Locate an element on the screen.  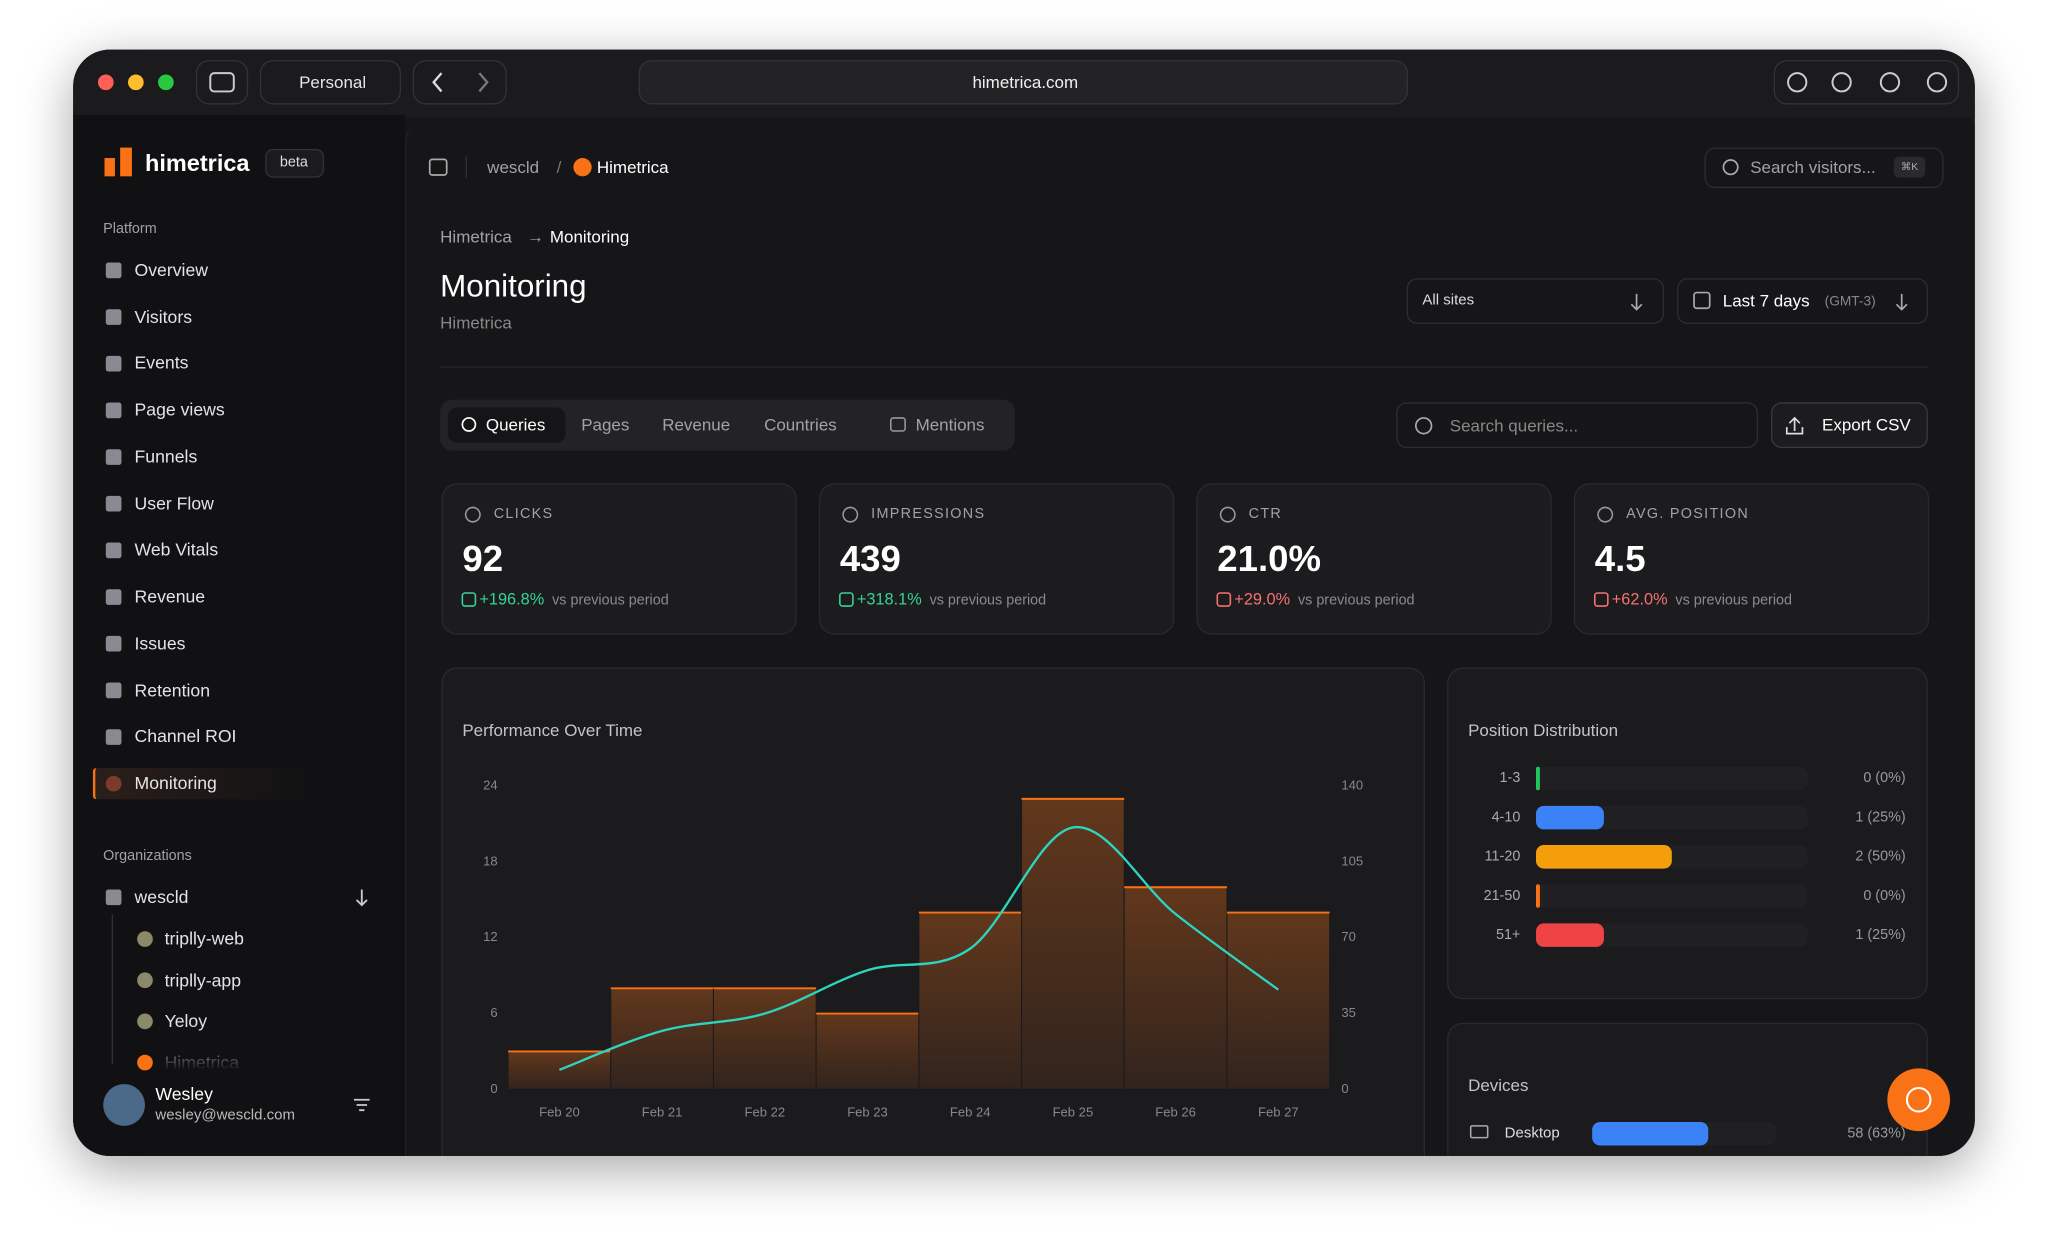
tab-active is located at coordinates (506, 425).